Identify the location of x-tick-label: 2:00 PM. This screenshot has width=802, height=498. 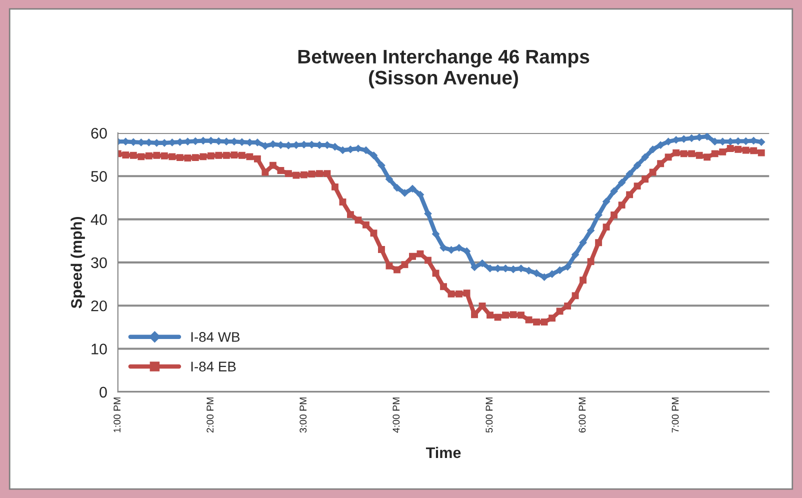
(210, 415).